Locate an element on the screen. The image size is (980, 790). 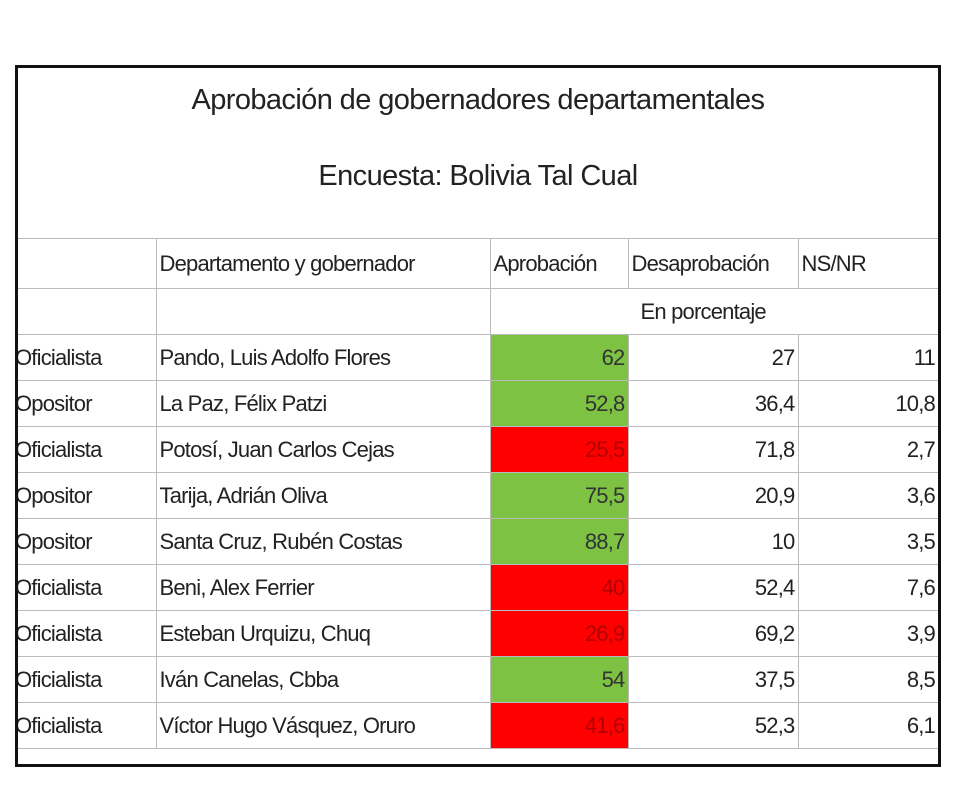
governor-cell: Tarija, Adrián Oliva is located at coordinates (323, 495).